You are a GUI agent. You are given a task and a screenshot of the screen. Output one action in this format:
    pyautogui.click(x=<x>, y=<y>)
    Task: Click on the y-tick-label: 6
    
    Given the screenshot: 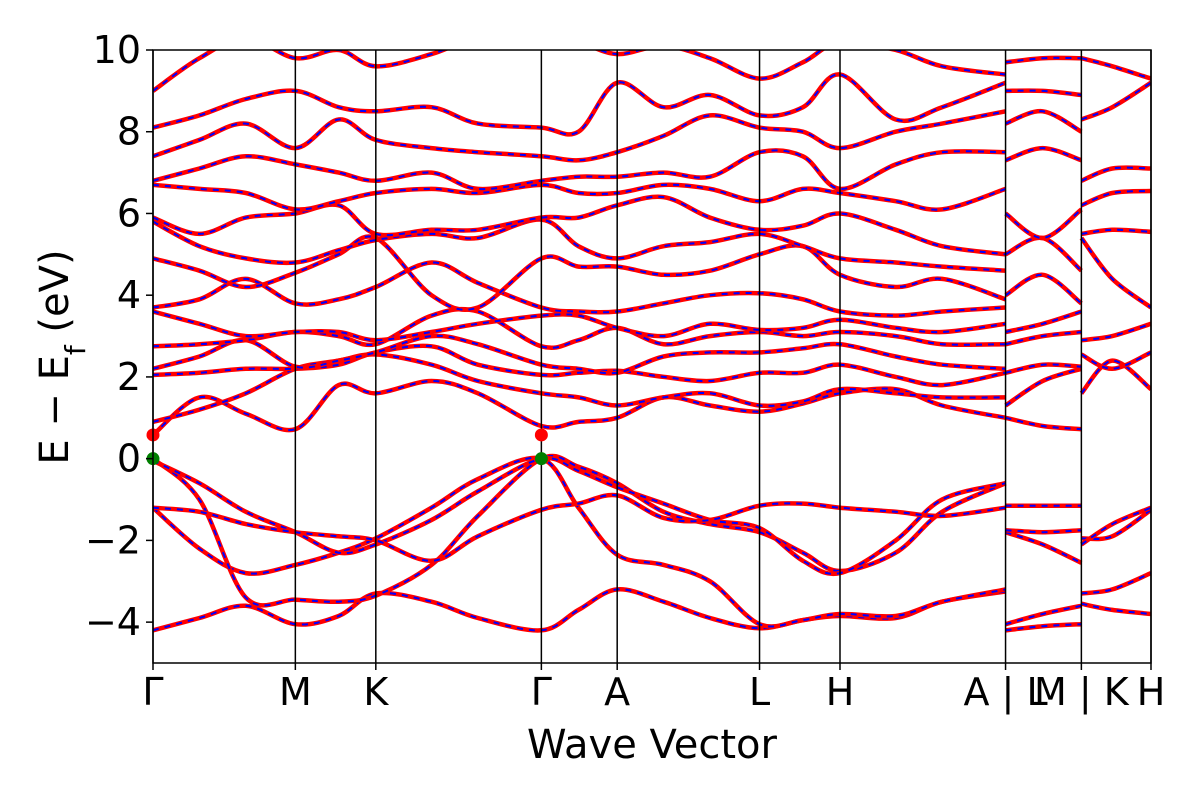 What is the action you would take?
    pyautogui.click(x=129, y=213)
    